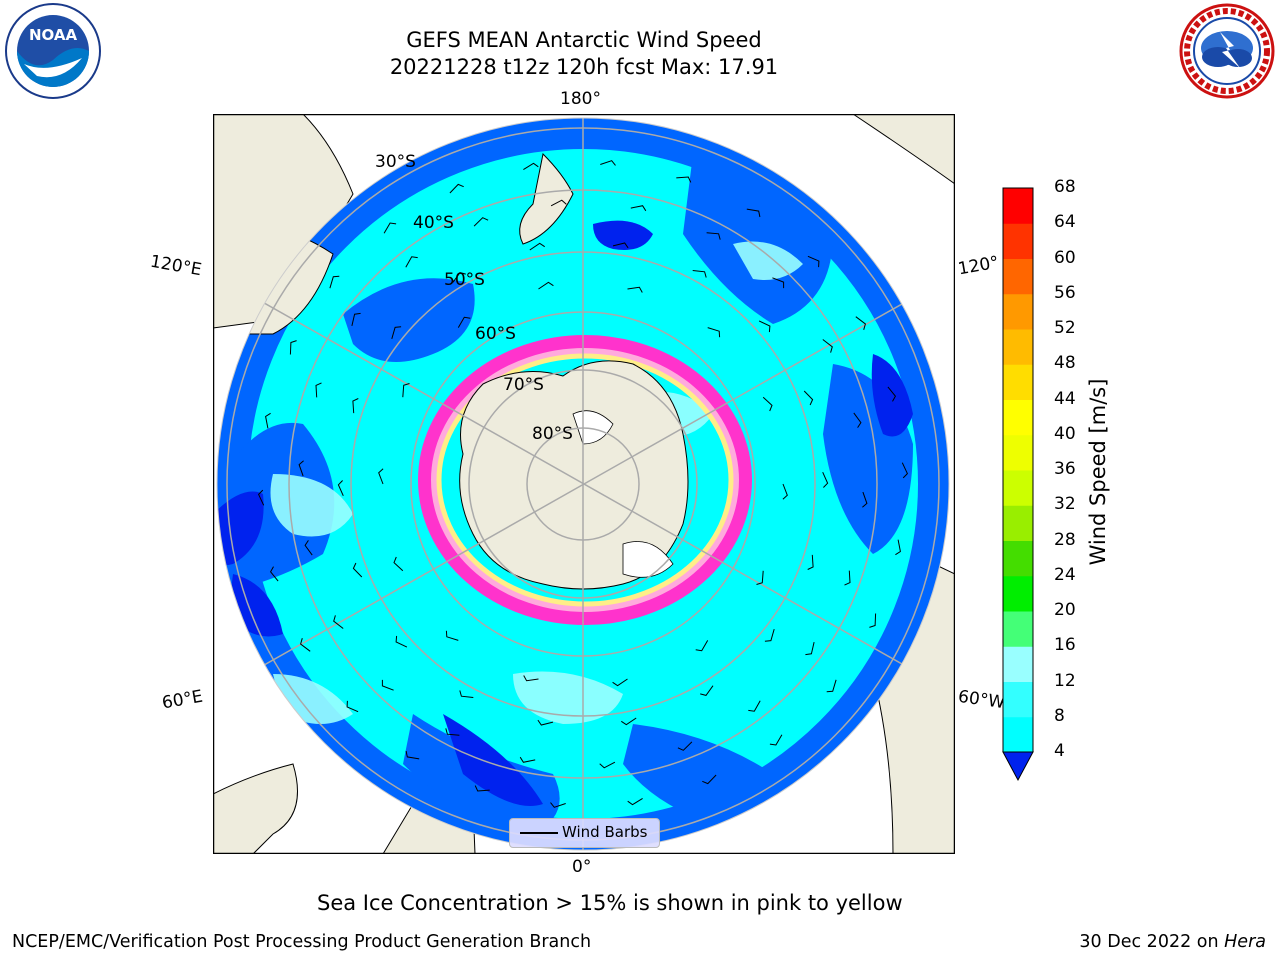 The width and height of the screenshot is (1280, 960). Describe the element at coordinates (433, 223) in the screenshot. I see `lat-label-40s: 40°S` at that location.